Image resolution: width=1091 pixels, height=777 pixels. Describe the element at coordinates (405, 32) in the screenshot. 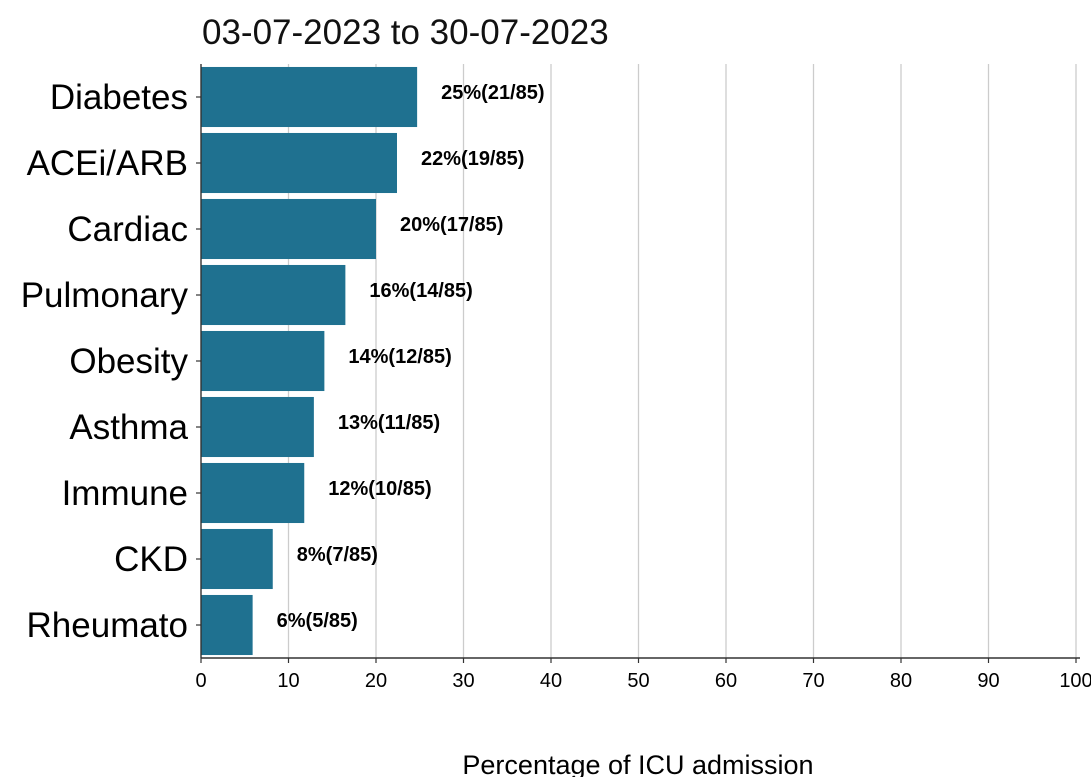

I see `chart-title: 03-07-2023 to 30-07-2023` at that location.